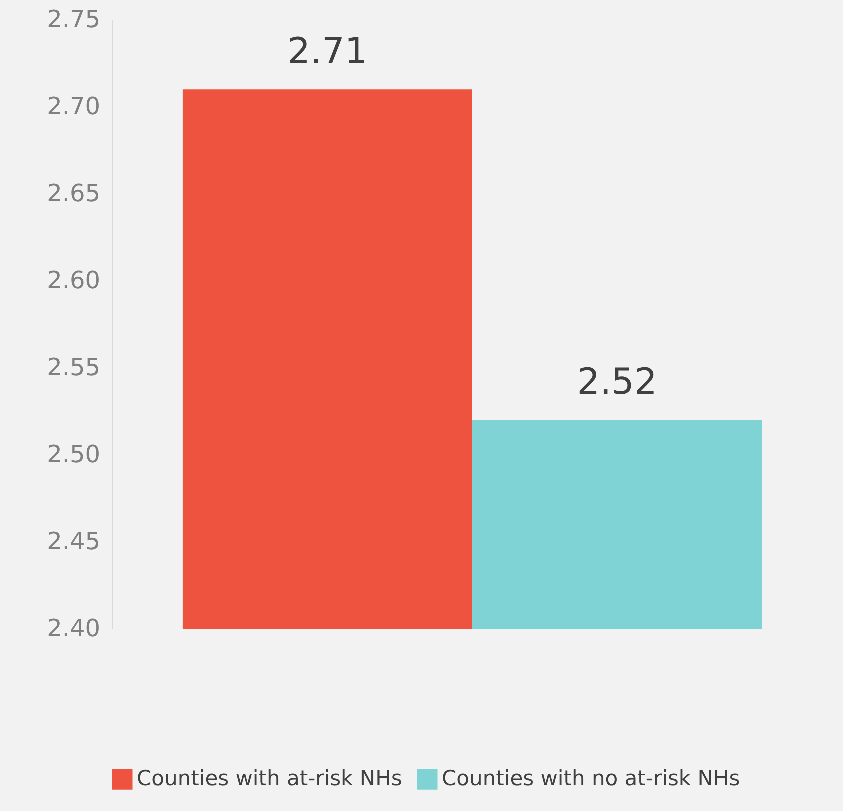  I want to click on y-tick-label: 2.75, so click(73, 20).